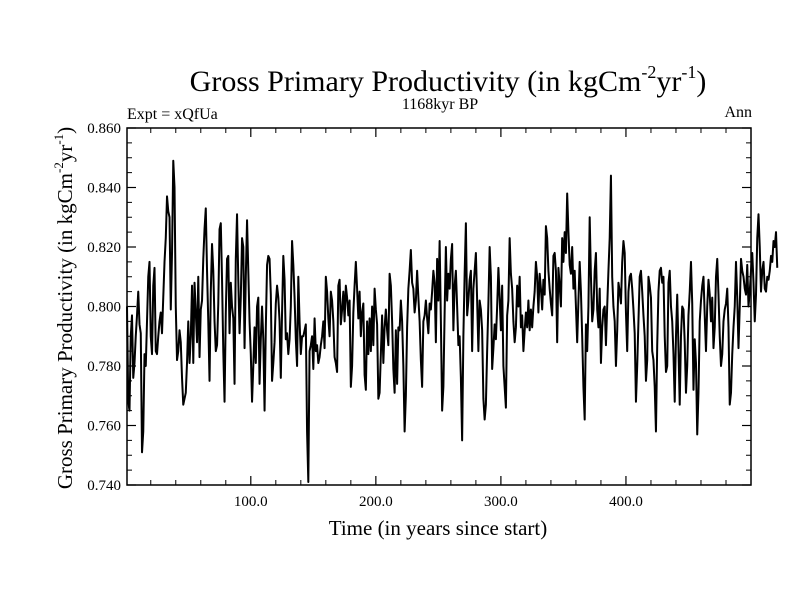 The height and width of the screenshot is (600, 800). I want to click on title-sup-2: -1, so click(688, 72).